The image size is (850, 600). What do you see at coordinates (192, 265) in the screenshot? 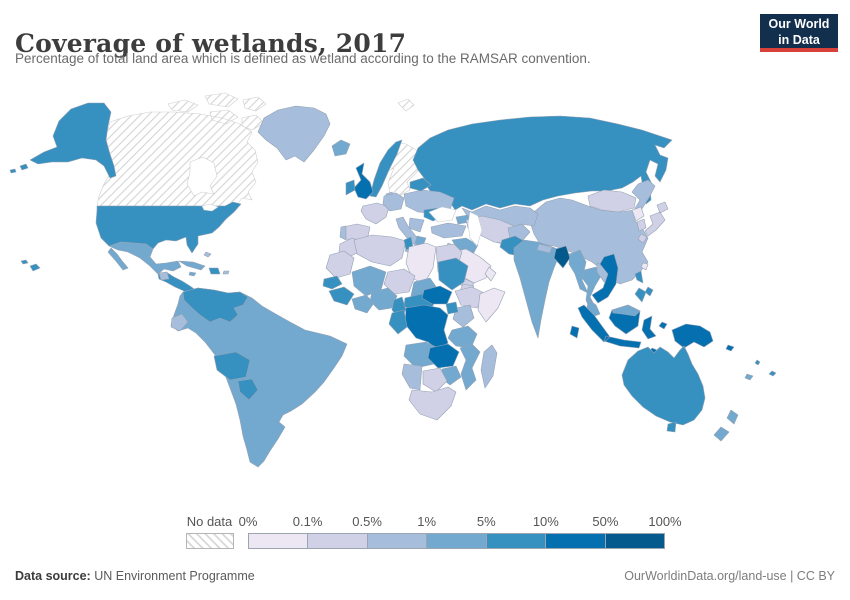
I see `region-cuba` at bounding box center [192, 265].